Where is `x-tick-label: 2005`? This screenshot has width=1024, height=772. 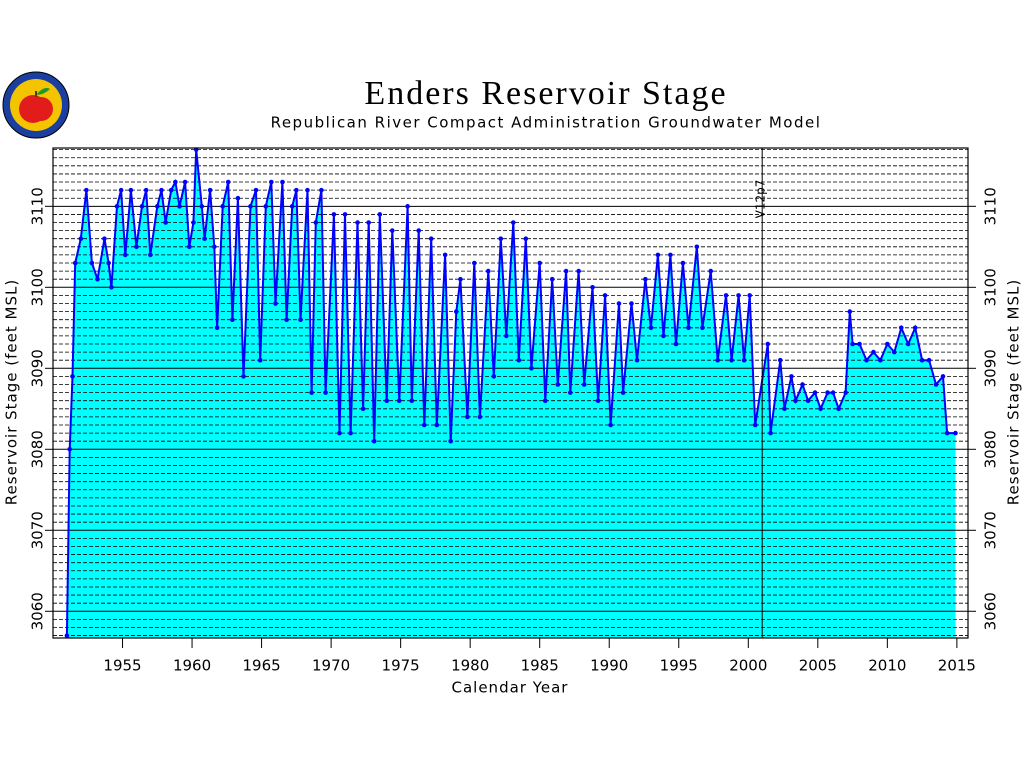
x-tick-label: 2005 is located at coordinates (818, 666).